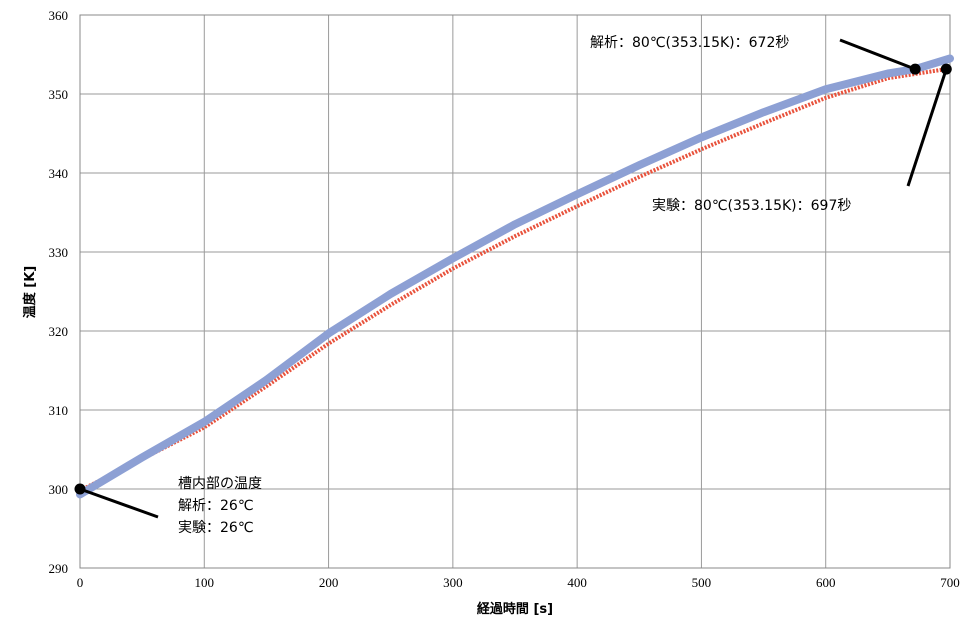 The height and width of the screenshot is (638, 977). What do you see at coordinates (689, 43) in the screenshot?
I see `annotation-analysis-end-text: 解析：80℃(353.15K)：672秒` at bounding box center [689, 43].